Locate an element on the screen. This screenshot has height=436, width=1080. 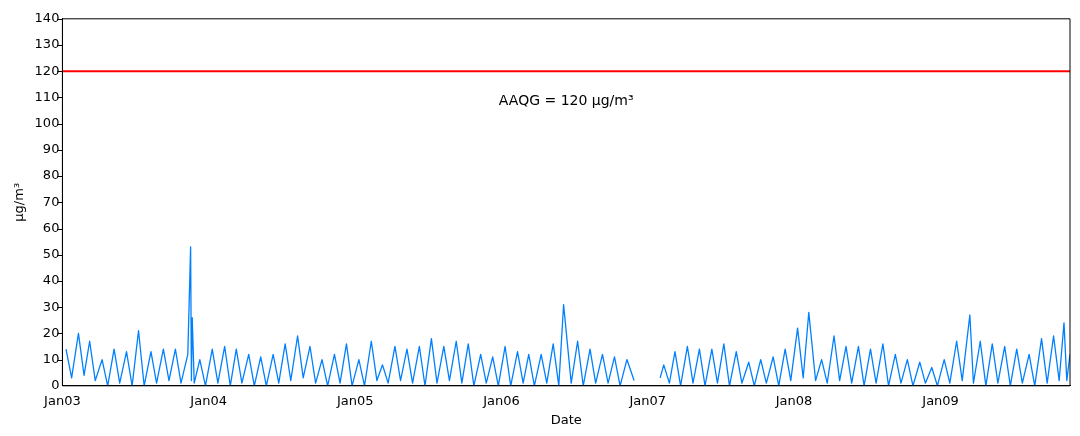
y-tick-label: 30 is located at coordinates (51, 306).